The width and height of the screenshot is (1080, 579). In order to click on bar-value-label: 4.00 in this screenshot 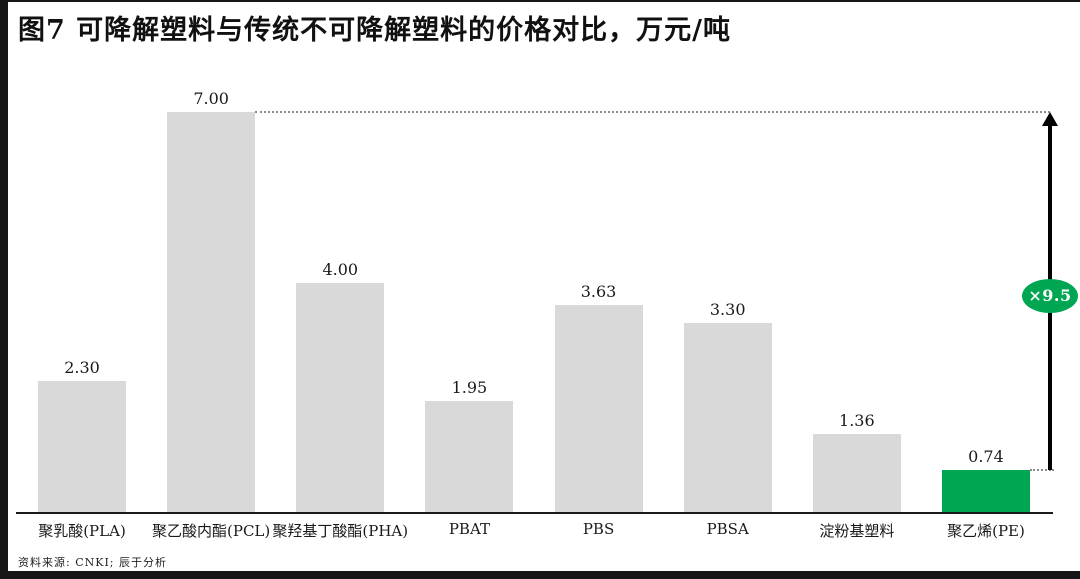, I will do `click(340, 270)`.